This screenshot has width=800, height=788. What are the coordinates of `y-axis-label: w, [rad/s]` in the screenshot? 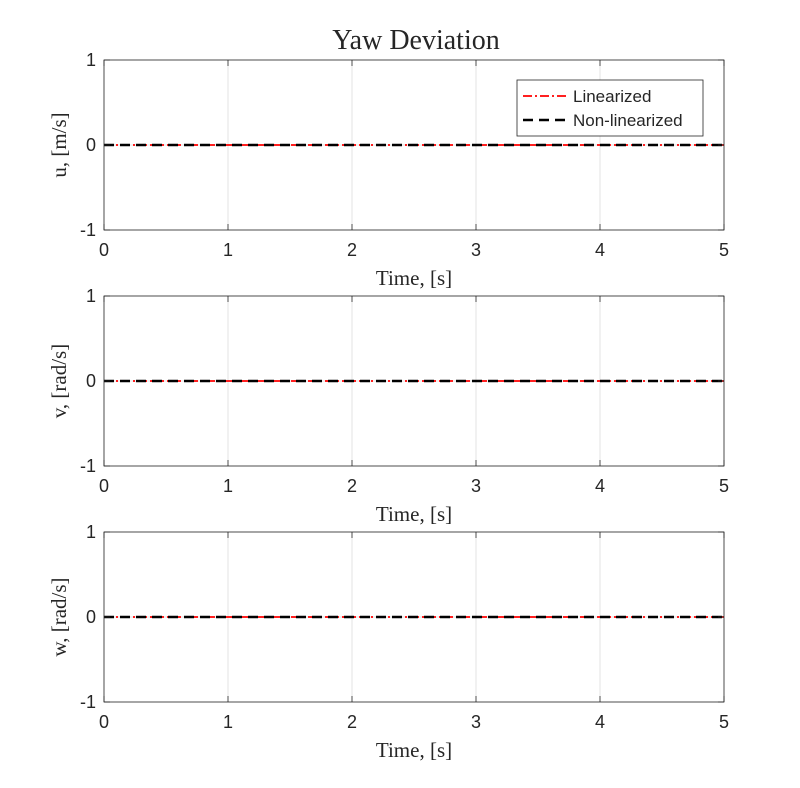 It's located at (59, 616).